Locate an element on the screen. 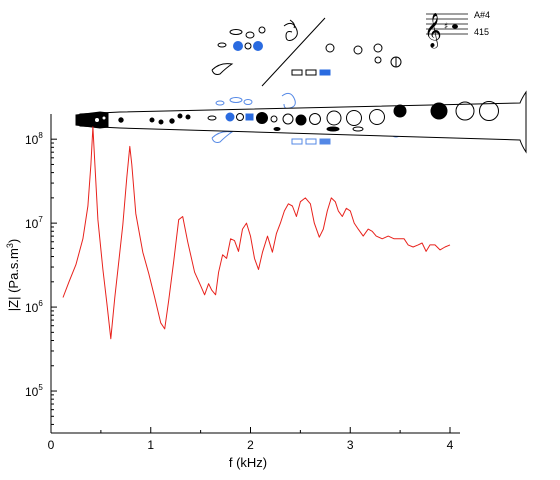 The width and height of the screenshot is (560, 480). note-head is located at coordinates (455, 26).